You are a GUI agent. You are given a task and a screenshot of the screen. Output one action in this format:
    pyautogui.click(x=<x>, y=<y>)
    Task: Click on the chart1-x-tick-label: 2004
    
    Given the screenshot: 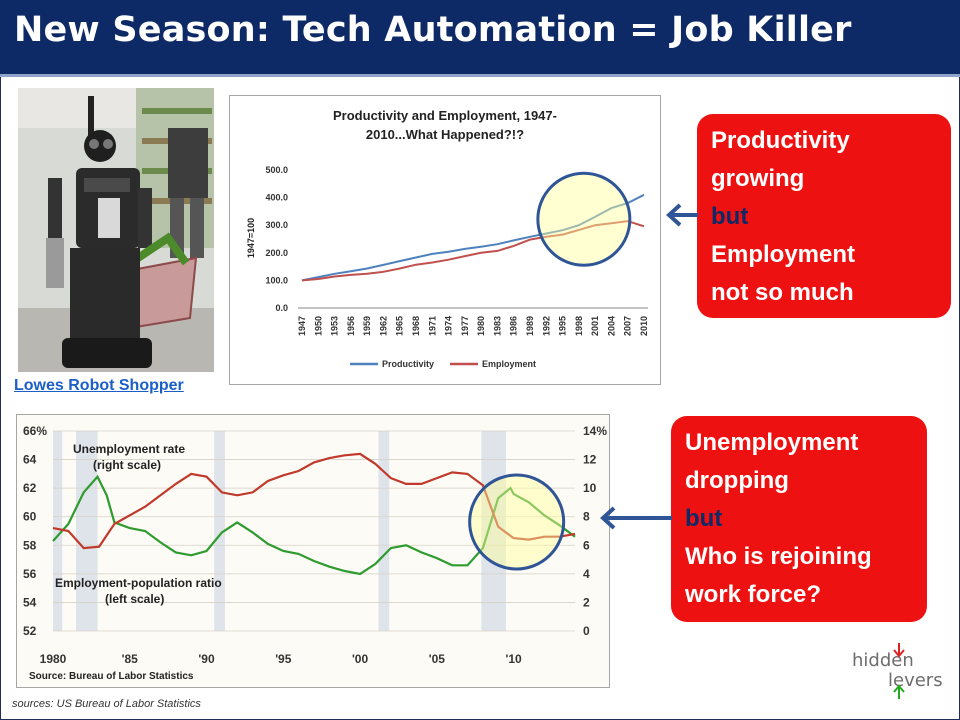 What is the action you would take?
    pyautogui.click(x=611, y=326)
    